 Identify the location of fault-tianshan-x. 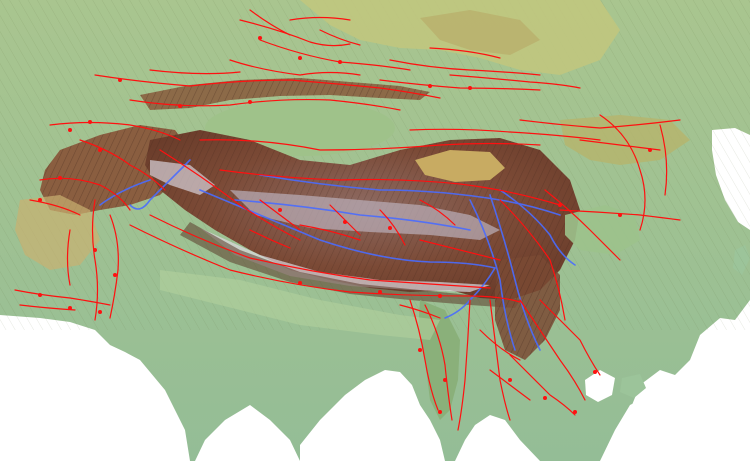
(195, 72).